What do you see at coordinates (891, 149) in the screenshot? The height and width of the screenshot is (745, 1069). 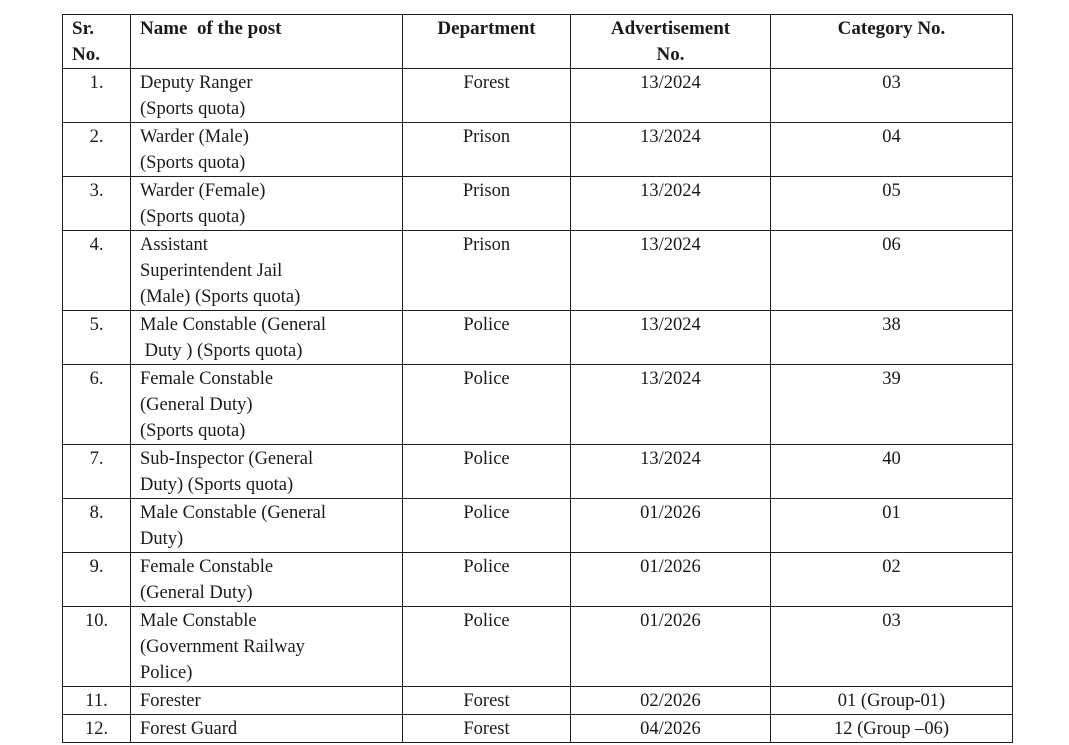 I see `cell-category-no: 04` at bounding box center [891, 149].